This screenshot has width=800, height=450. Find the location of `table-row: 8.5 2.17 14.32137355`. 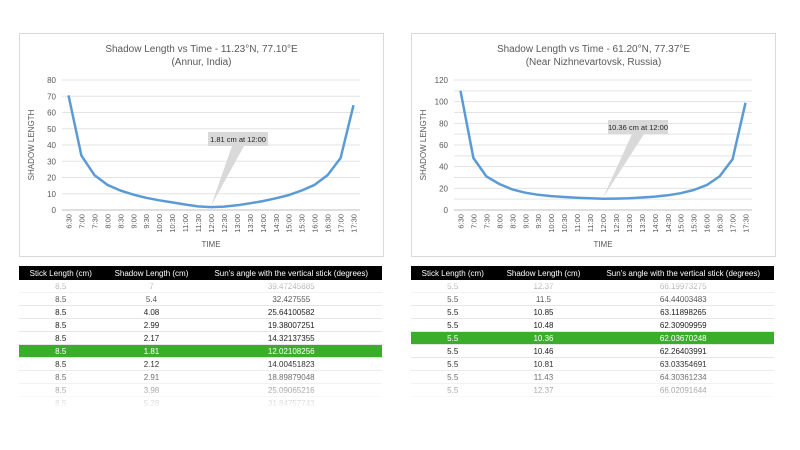

table-row: 8.5 2.17 14.32137355 is located at coordinates (200, 338).